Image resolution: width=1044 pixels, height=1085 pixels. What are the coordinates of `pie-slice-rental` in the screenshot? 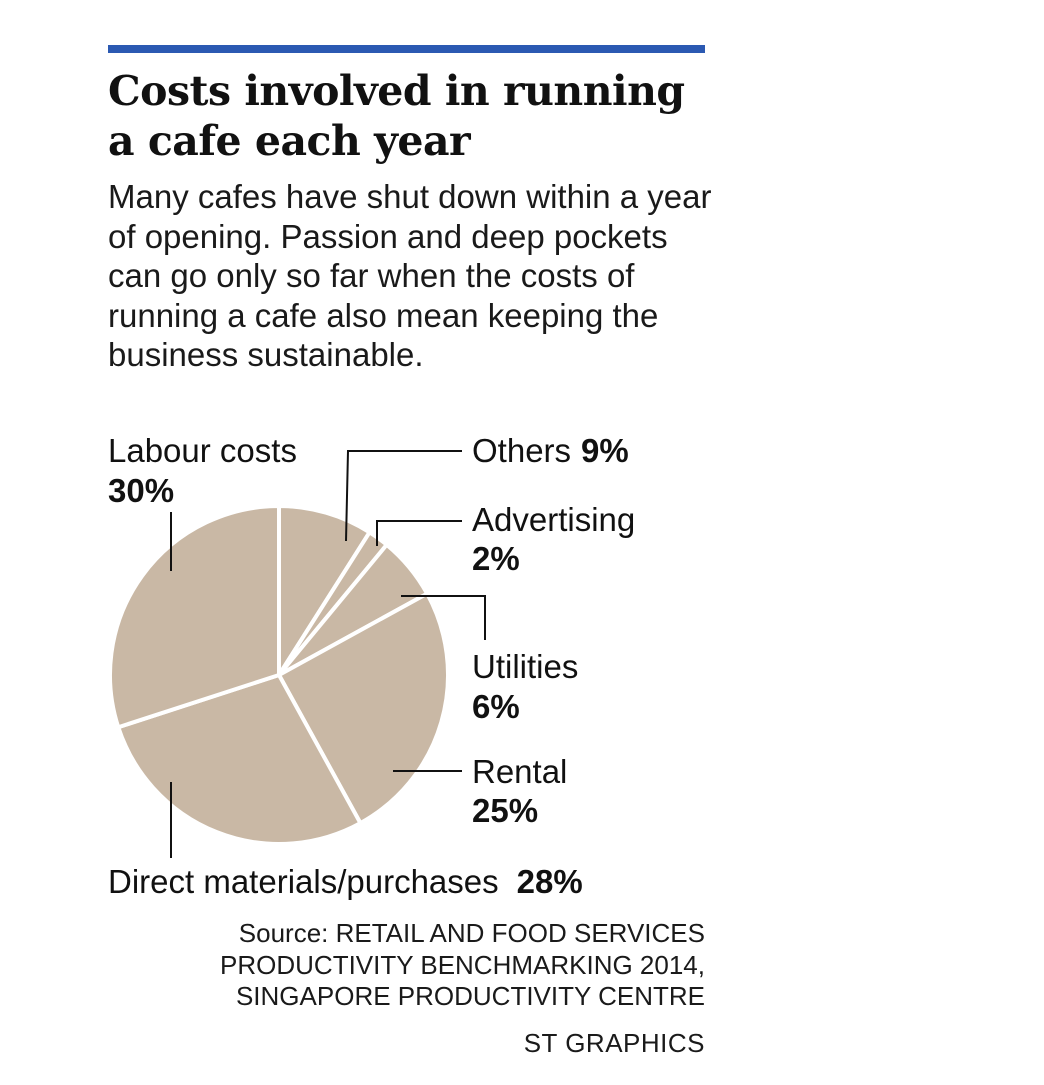 It's located at (364, 708).